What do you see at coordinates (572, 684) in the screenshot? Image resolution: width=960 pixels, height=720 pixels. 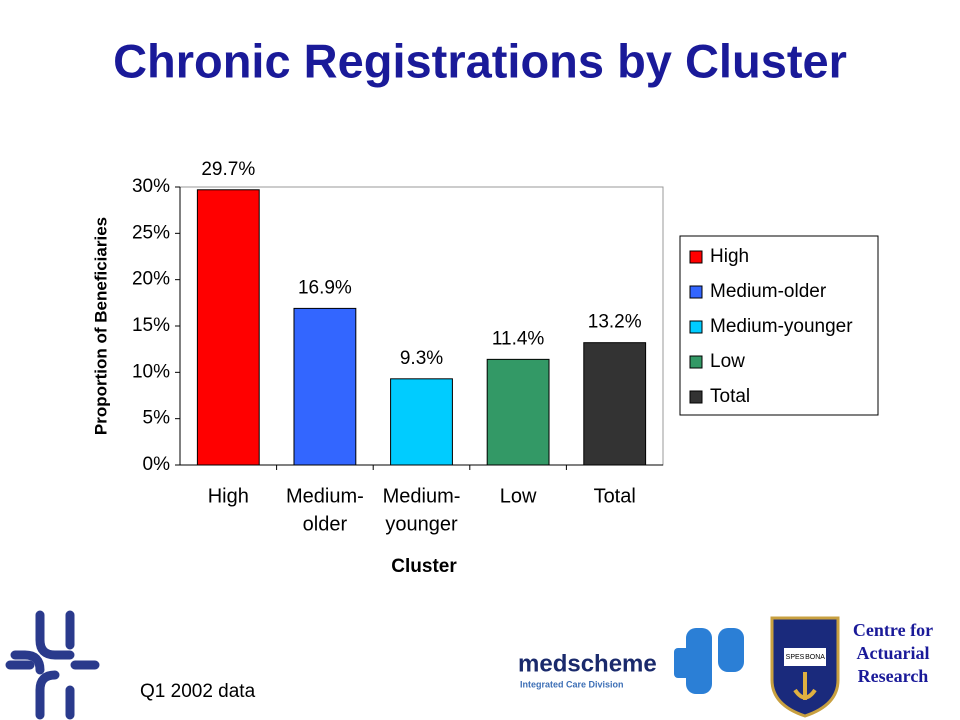 I see `medscheme-division: Integrated Care Division` at bounding box center [572, 684].